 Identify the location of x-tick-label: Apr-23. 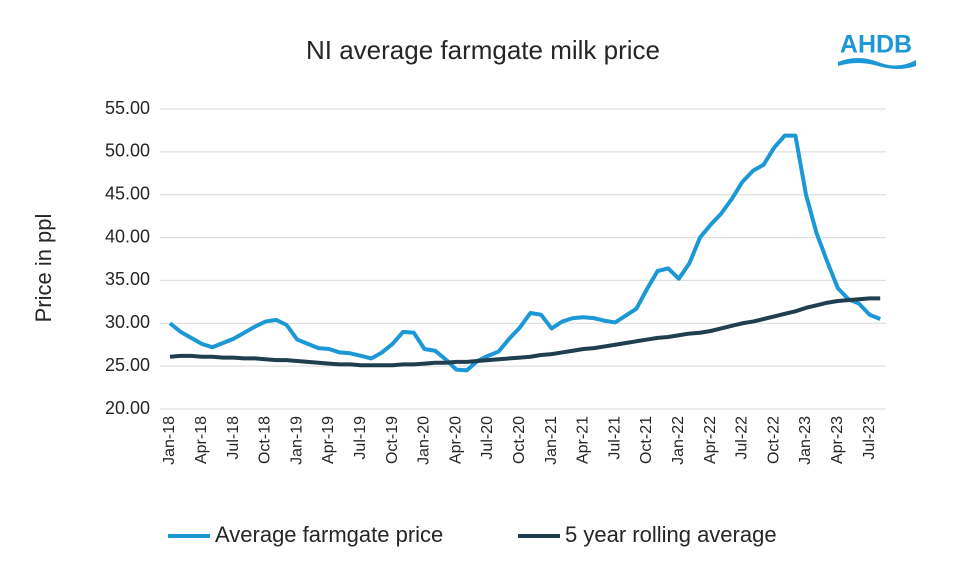
(837, 440).